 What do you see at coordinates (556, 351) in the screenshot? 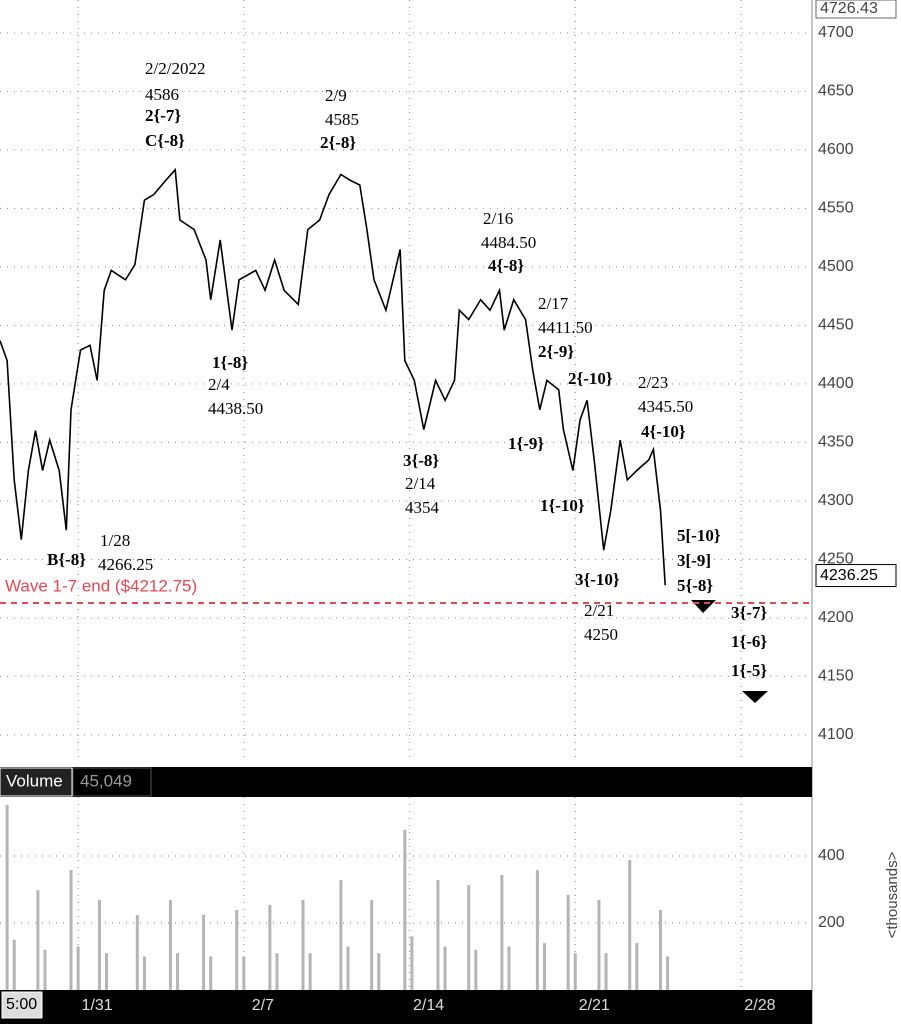
I see `annotation: 2{-9}` at bounding box center [556, 351].